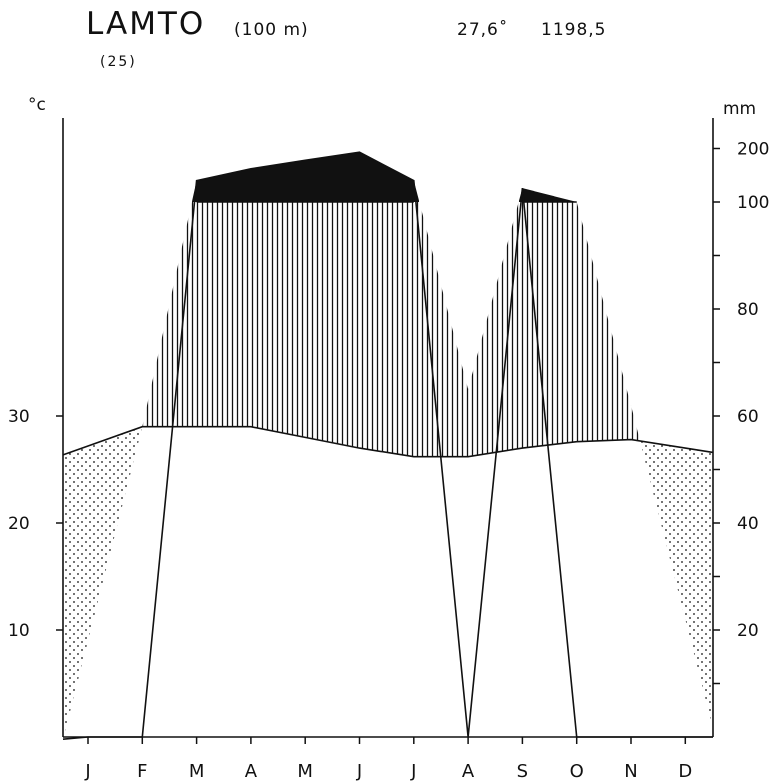 The image size is (779, 782). What do you see at coordinates (748, 310) in the screenshot?
I see `right-tick-label: 80` at bounding box center [748, 310].